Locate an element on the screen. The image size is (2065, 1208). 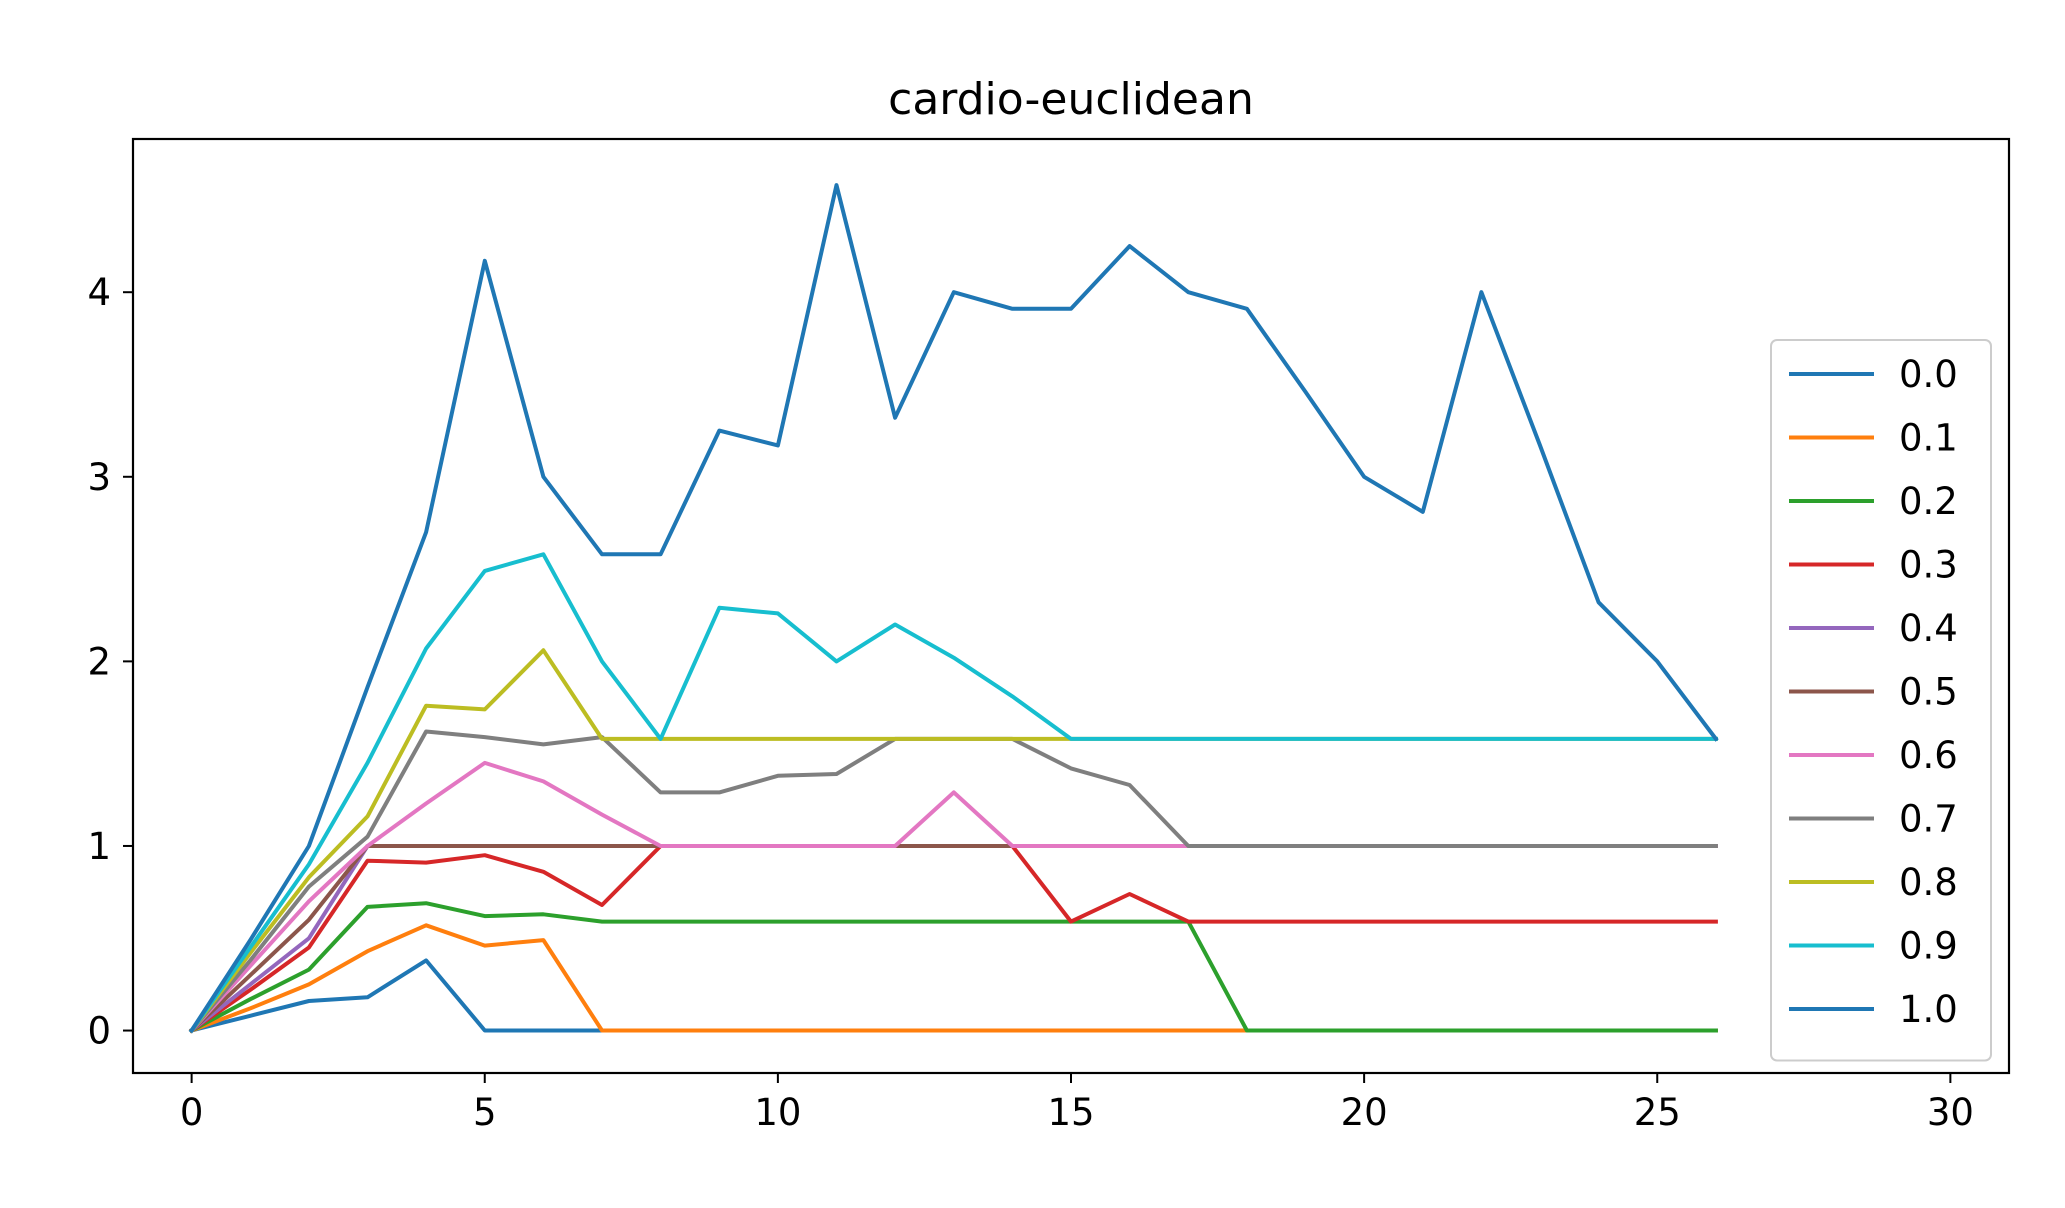
legend: 0.0 0.1 0.2 0.3 0.4 0.5 0.6 0.7 0.8 0.9 1.0 is located at coordinates (1881, 700).